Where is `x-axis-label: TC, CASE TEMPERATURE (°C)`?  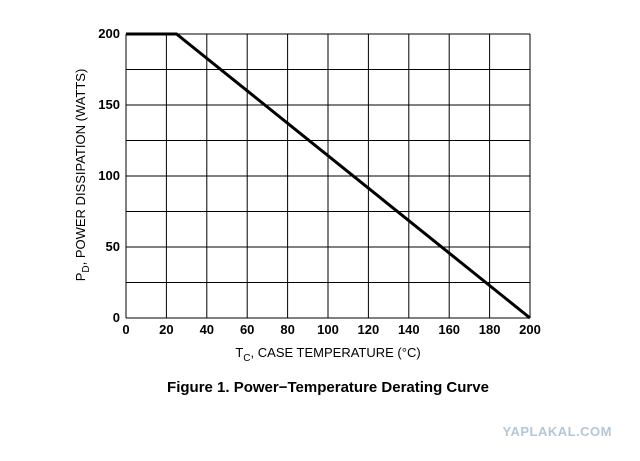
x-axis-label: TC, CASE TEMPERATURE (°C) is located at coordinates (327, 354).